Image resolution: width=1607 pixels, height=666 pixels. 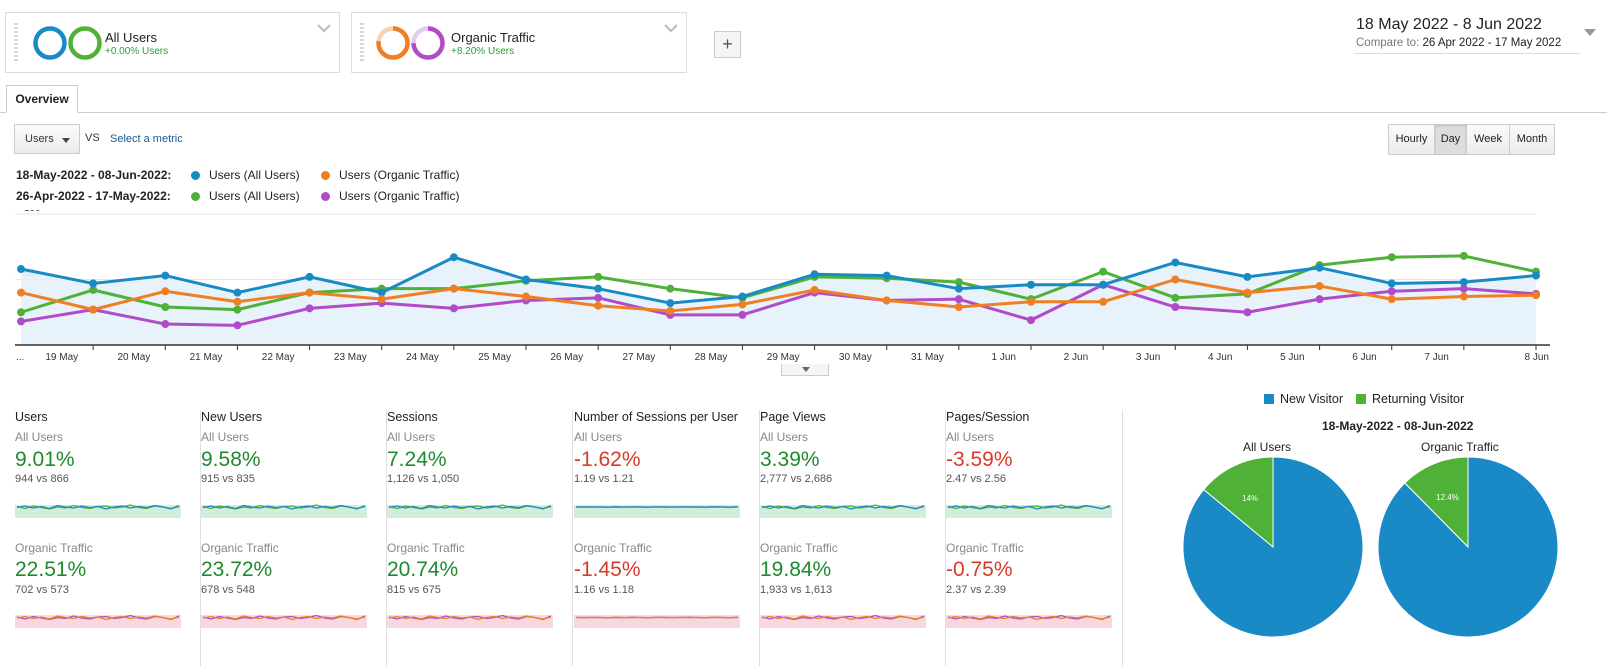 What do you see at coordinates (790, 459) in the screenshot?
I see `metric-change: 3.39%` at bounding box center [790, 459].